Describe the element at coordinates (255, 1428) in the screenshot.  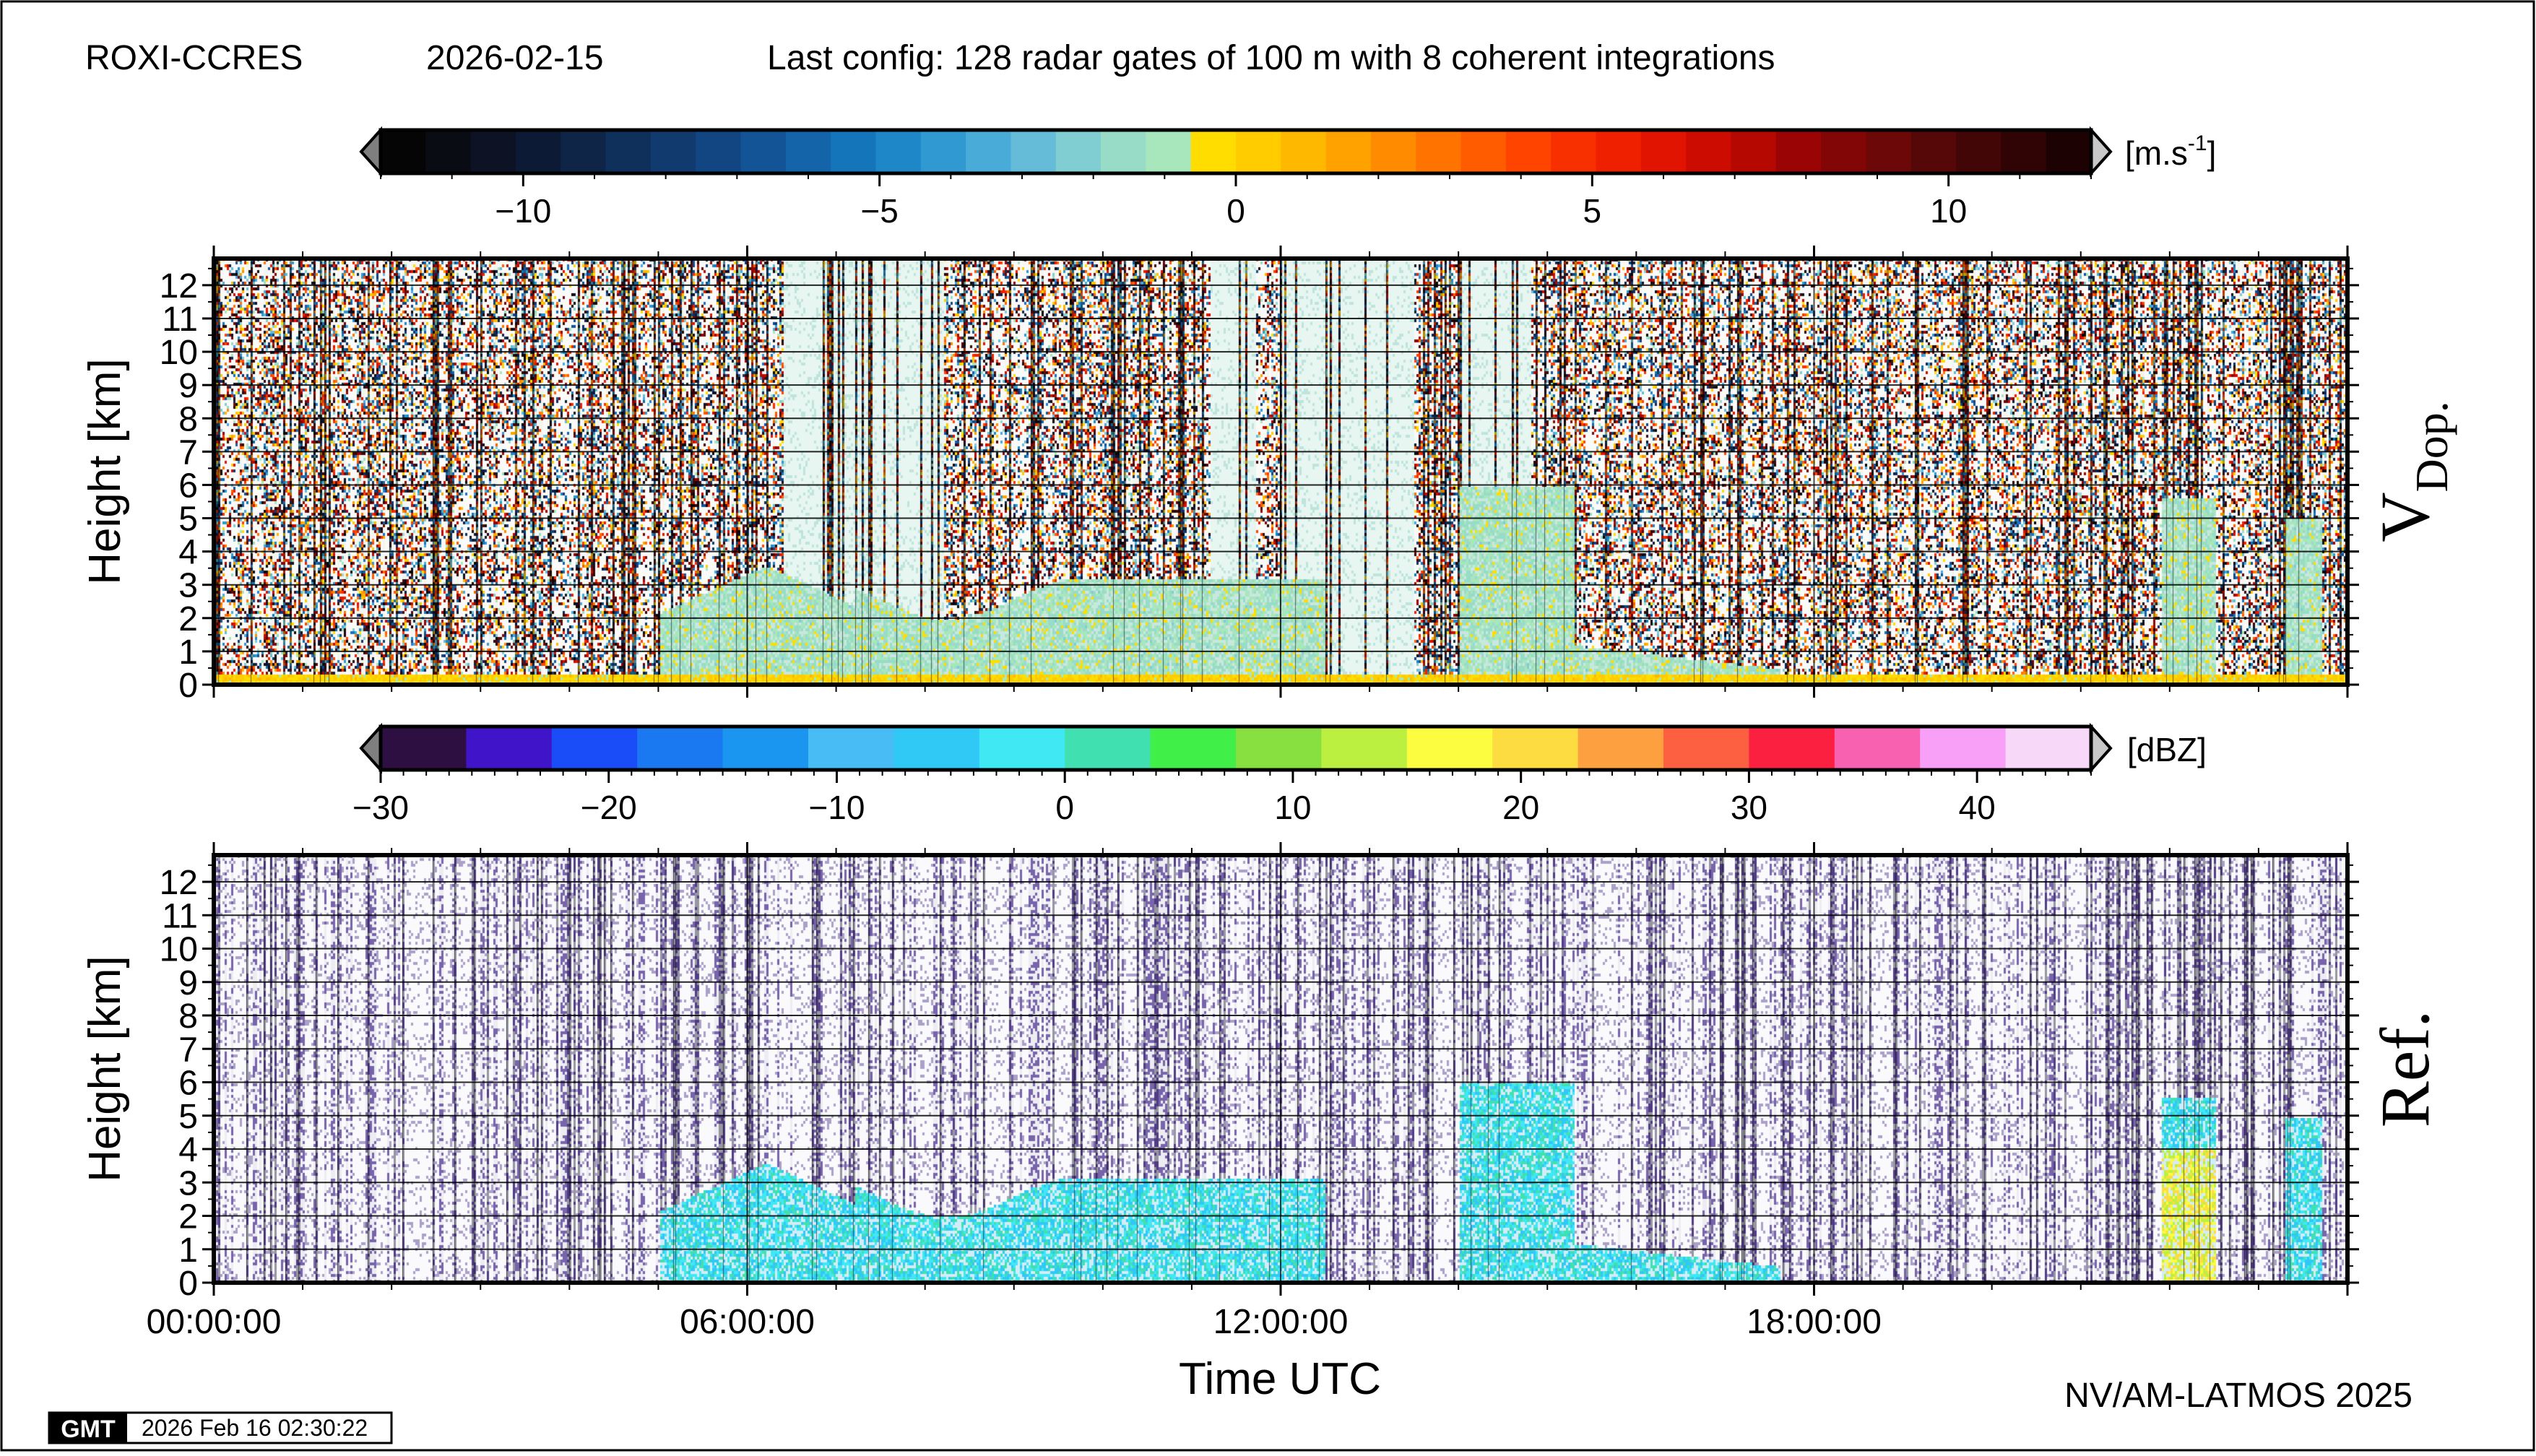
I see `gmt-timestamp: 2026 Feb 16 02:30:22` at that location.